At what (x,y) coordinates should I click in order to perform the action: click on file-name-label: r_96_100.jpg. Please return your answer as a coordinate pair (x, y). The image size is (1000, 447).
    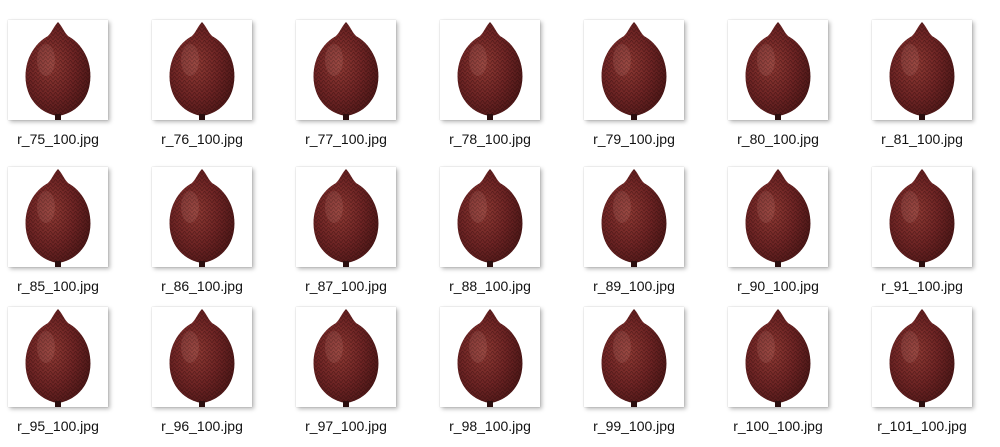
    Looking at the image, I should click on (202, 426).